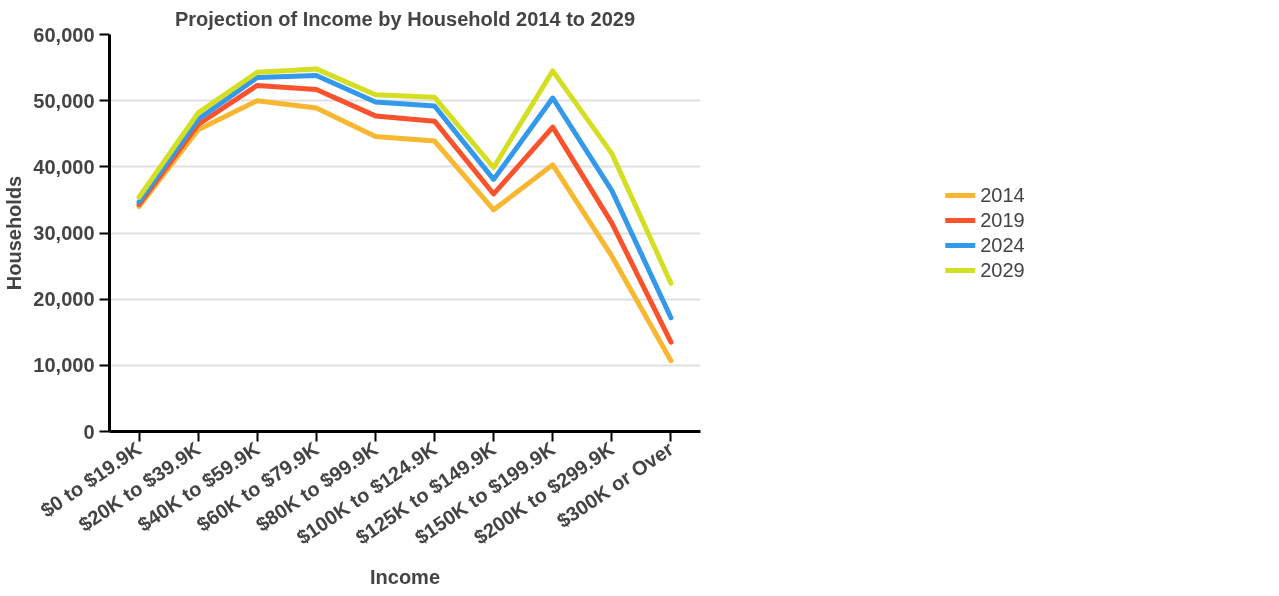 This screenshot has height=596, width=1279. I want to click on legend-label: 2019, so click(1002, 220).